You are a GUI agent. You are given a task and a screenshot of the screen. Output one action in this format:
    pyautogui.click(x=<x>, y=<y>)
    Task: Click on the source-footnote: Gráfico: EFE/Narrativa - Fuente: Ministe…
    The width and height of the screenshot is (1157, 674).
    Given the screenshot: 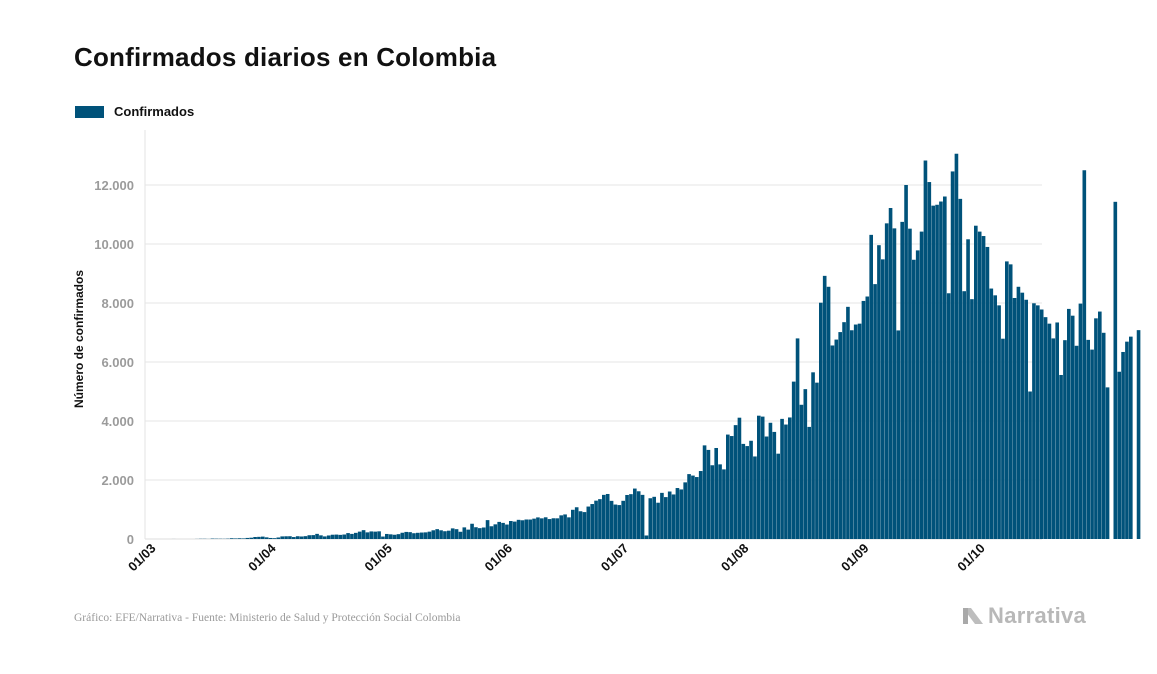 What is the action you would take?
    pyautogui.click(x=267, y=618)
    